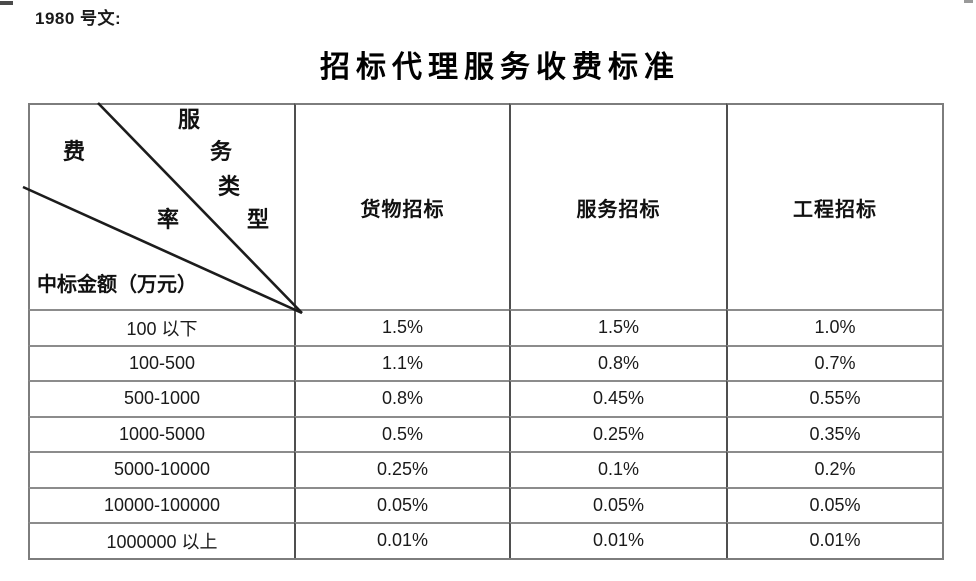 This screenshot has height=581, width=976. What do you see at coordinates (161, 433) in the screenshot?
I see `amount-range-cell: 1000-5000` at bounding box center [161, 433].